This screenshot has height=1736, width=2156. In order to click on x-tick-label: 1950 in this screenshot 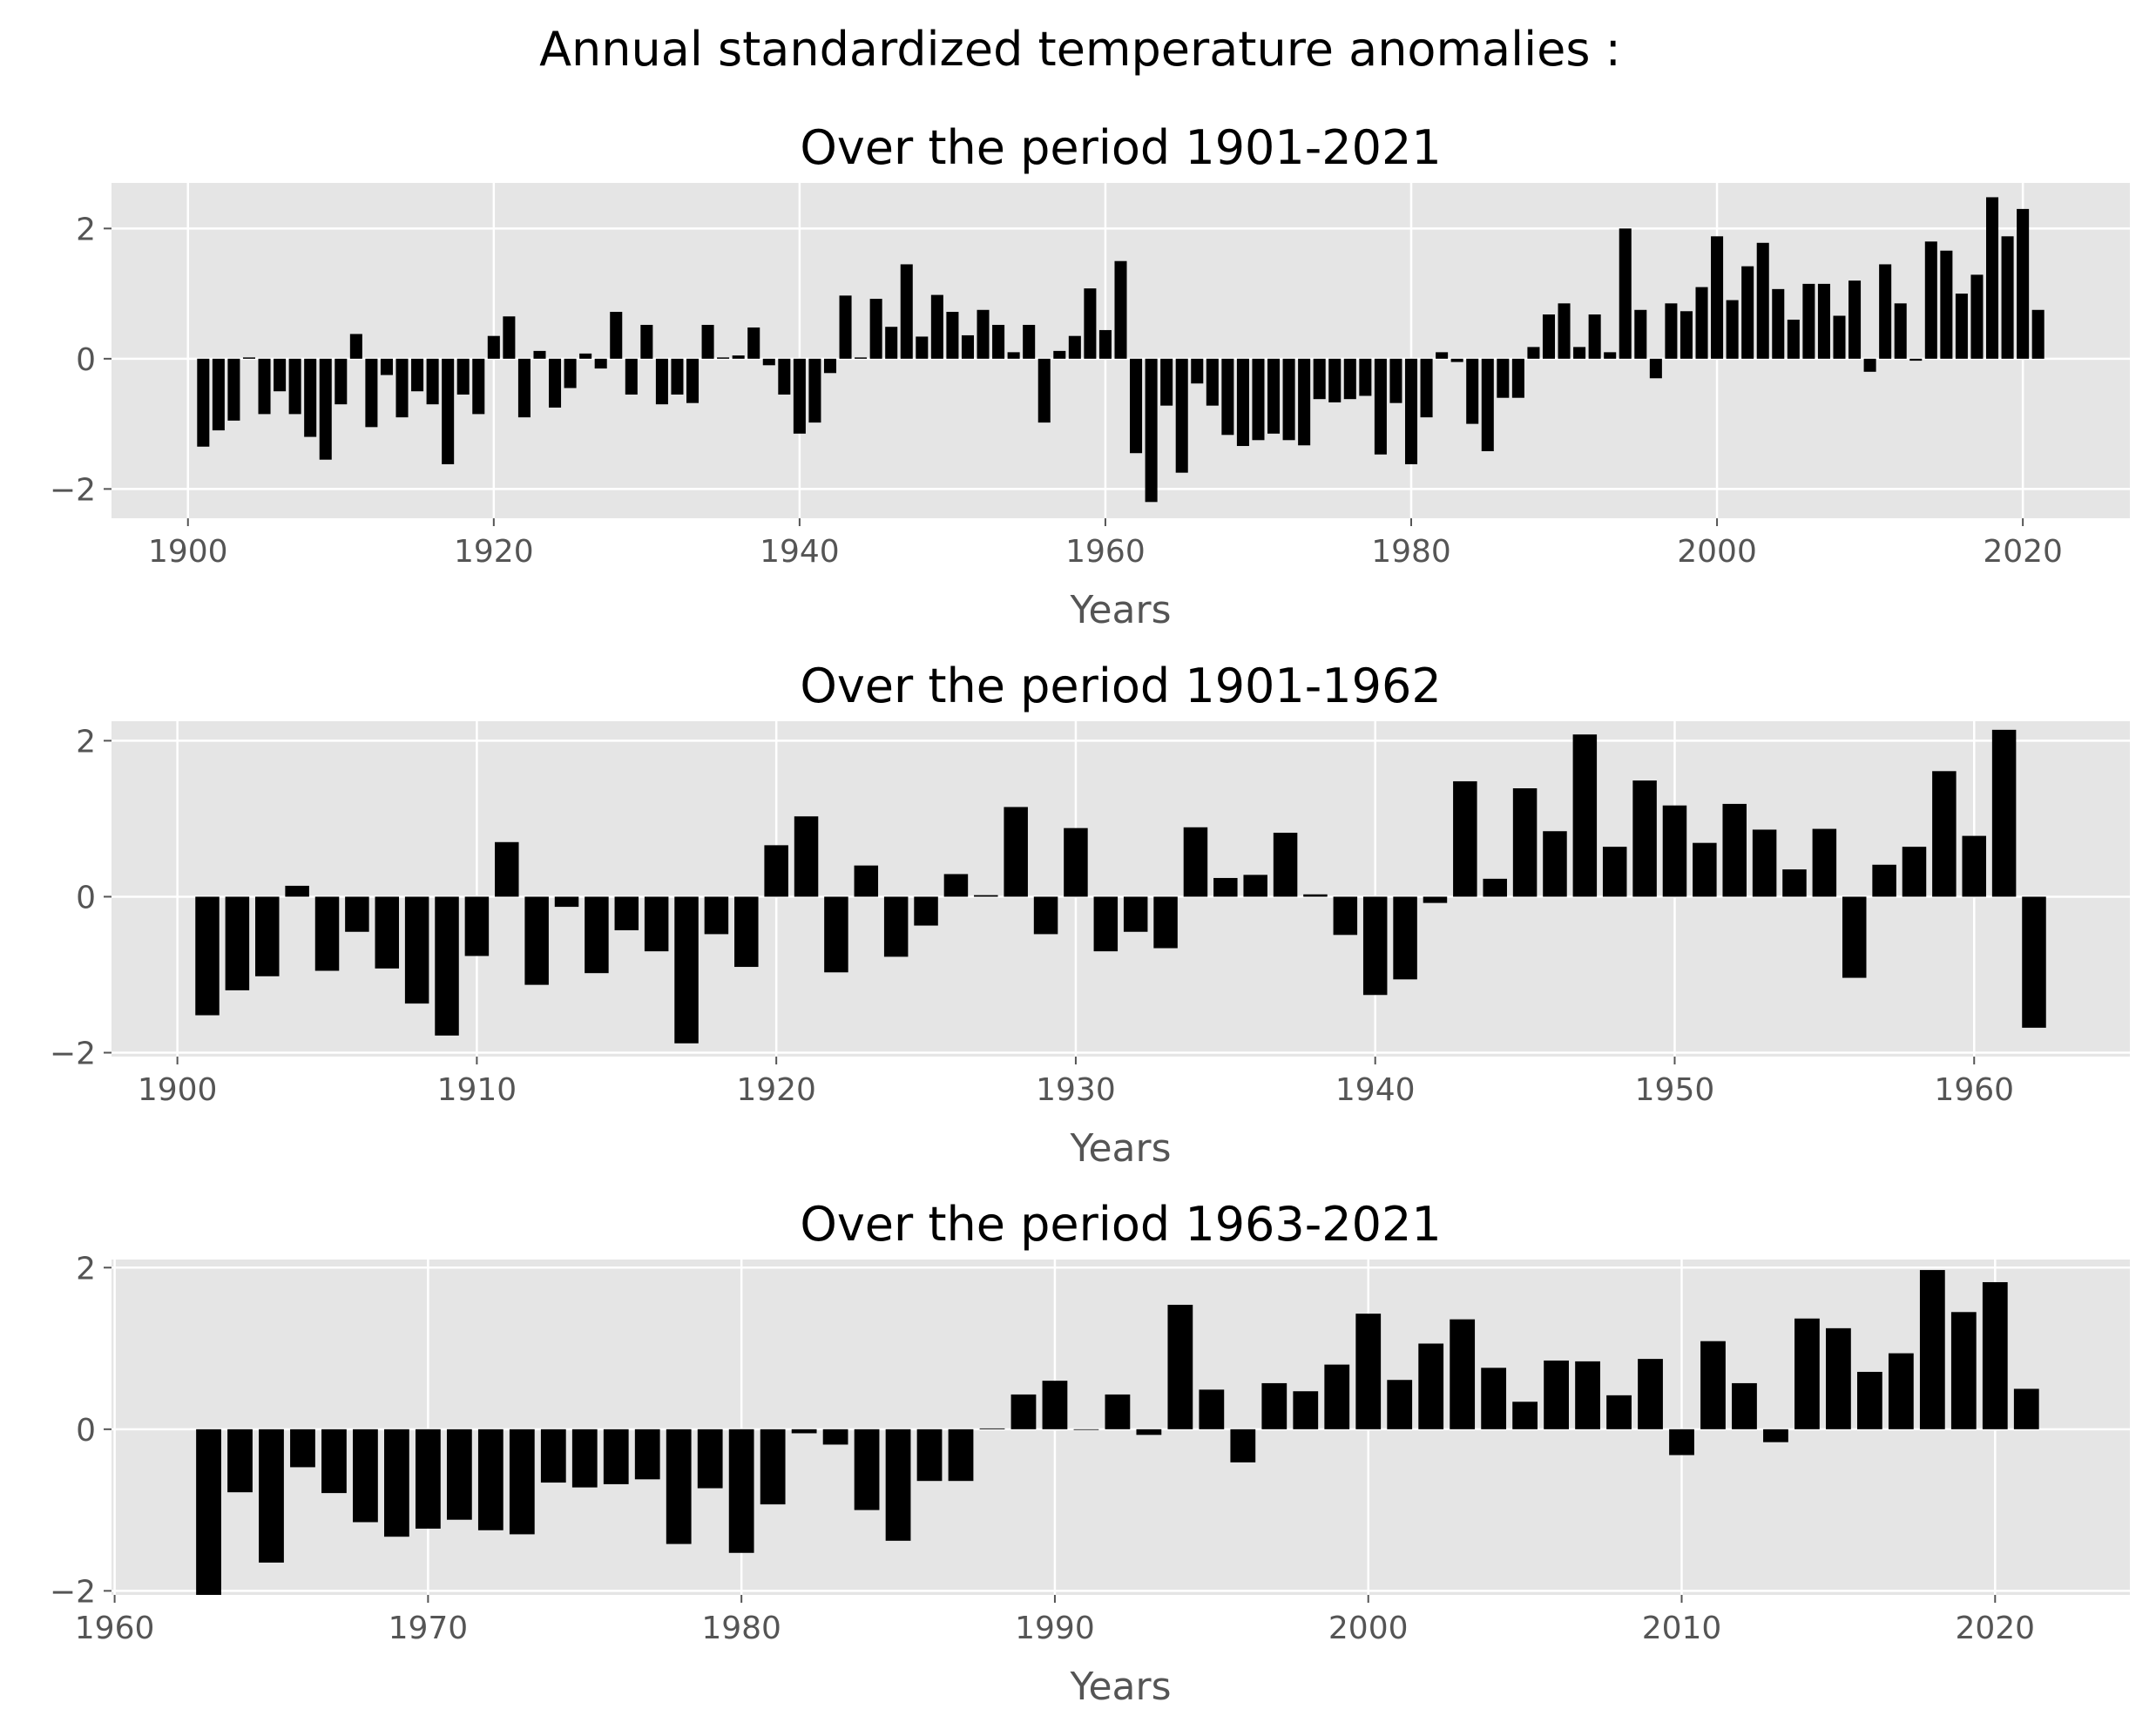, I will do `click(1675, 1090)`.